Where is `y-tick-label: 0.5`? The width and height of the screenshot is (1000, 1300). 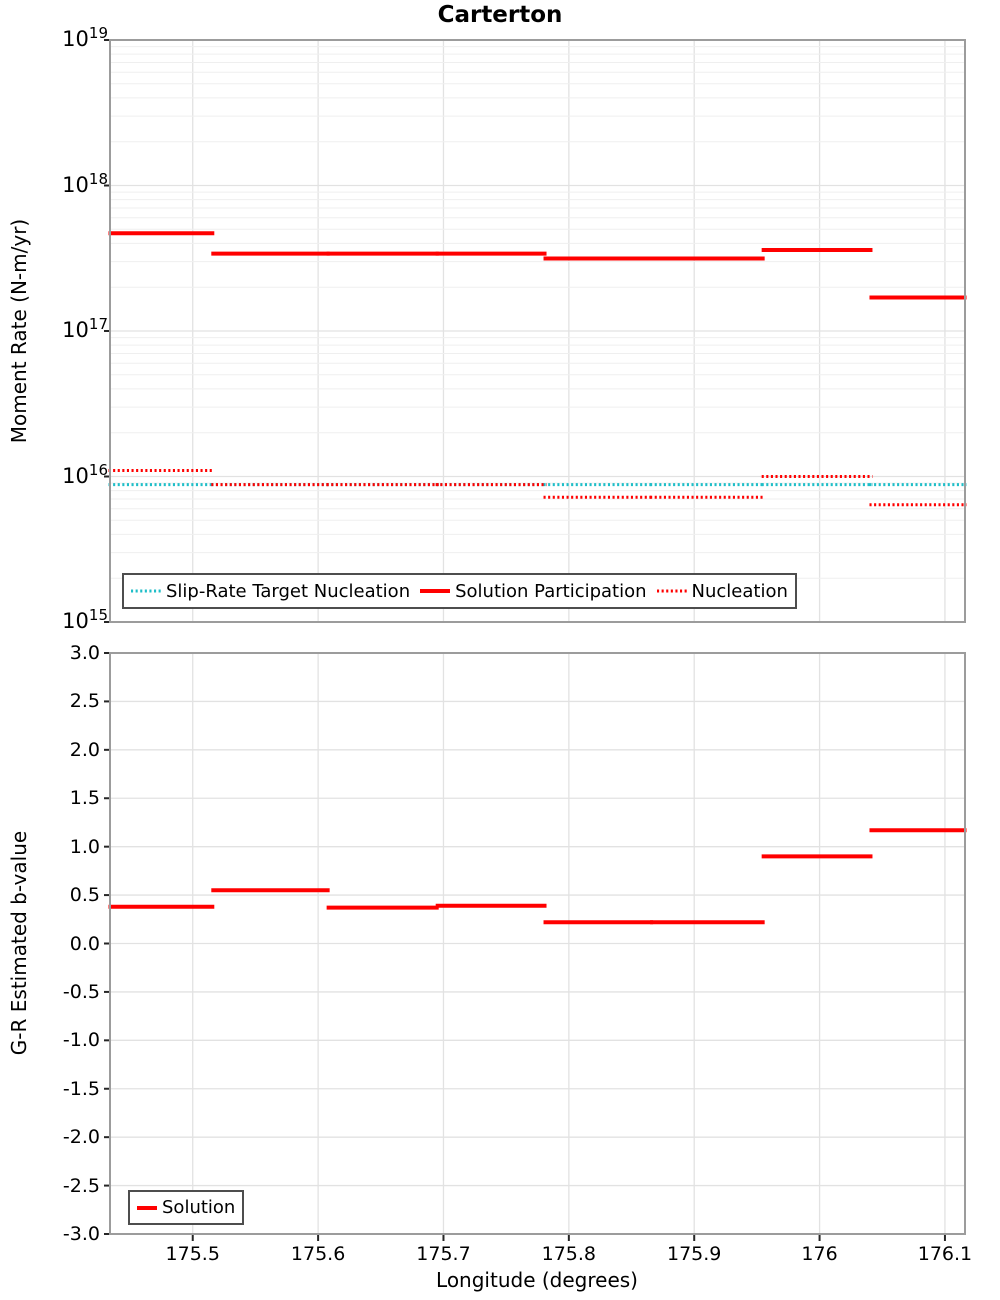
y-tick-label: 0.5 is located at coordinates (84, 895).